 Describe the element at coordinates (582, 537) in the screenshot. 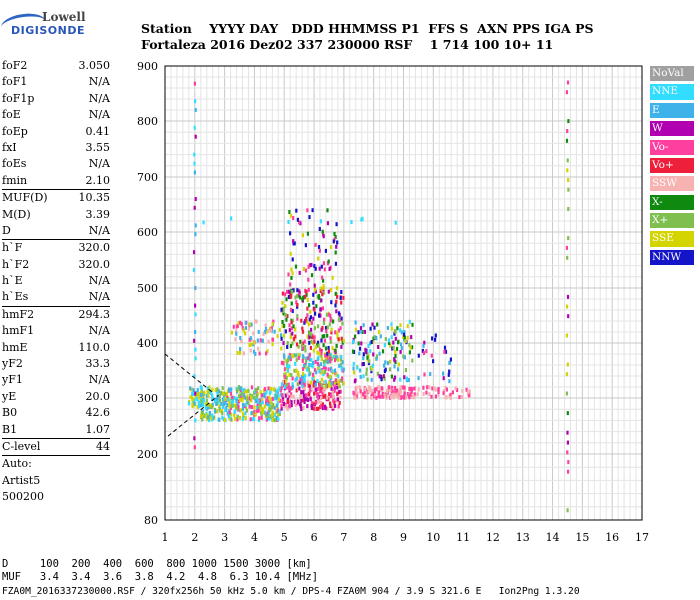

I see `x-tick-label: 15` at that location.